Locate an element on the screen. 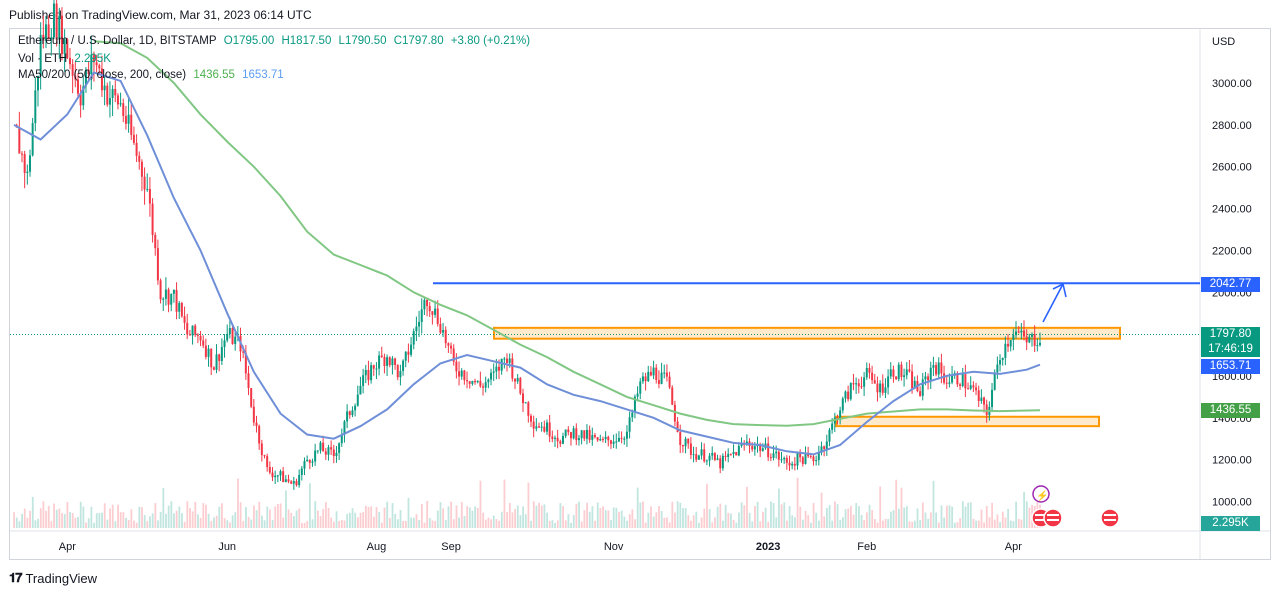  legend-ma-label: MA50/200 (50, close, 200, close) is located at coordinates (102, 75).